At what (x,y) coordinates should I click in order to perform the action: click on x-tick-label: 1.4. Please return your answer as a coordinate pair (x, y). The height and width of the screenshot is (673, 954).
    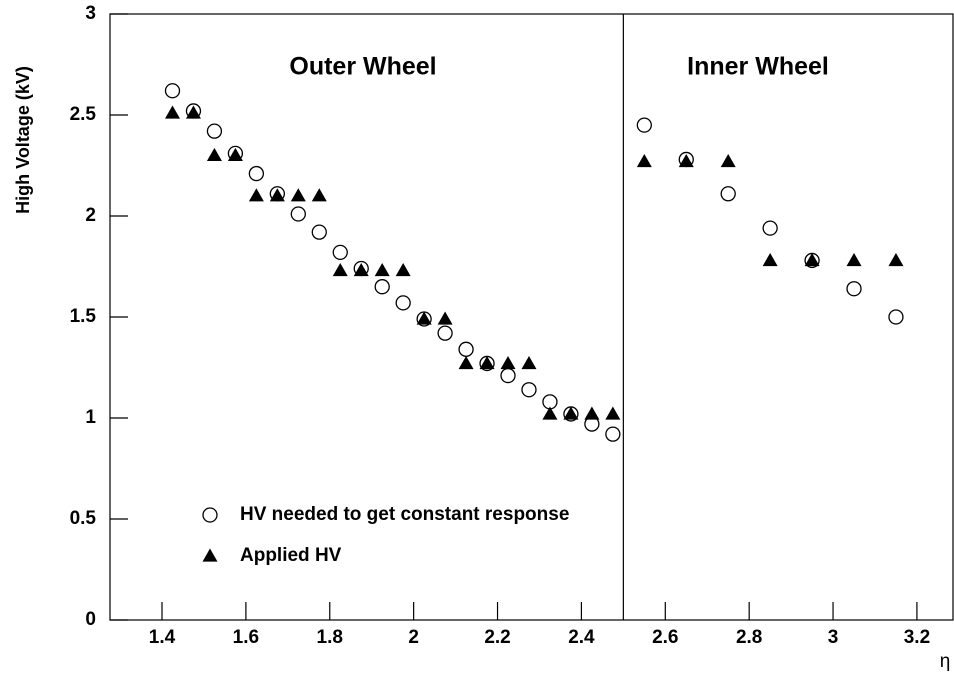
    Looking at the image, I should click on (162, 637).